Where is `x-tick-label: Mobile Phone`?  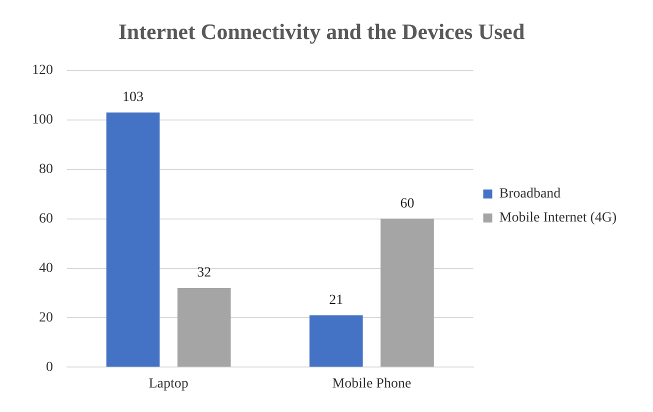 x-tick-label: Mobile Phone is located at coordinates (372, 384).